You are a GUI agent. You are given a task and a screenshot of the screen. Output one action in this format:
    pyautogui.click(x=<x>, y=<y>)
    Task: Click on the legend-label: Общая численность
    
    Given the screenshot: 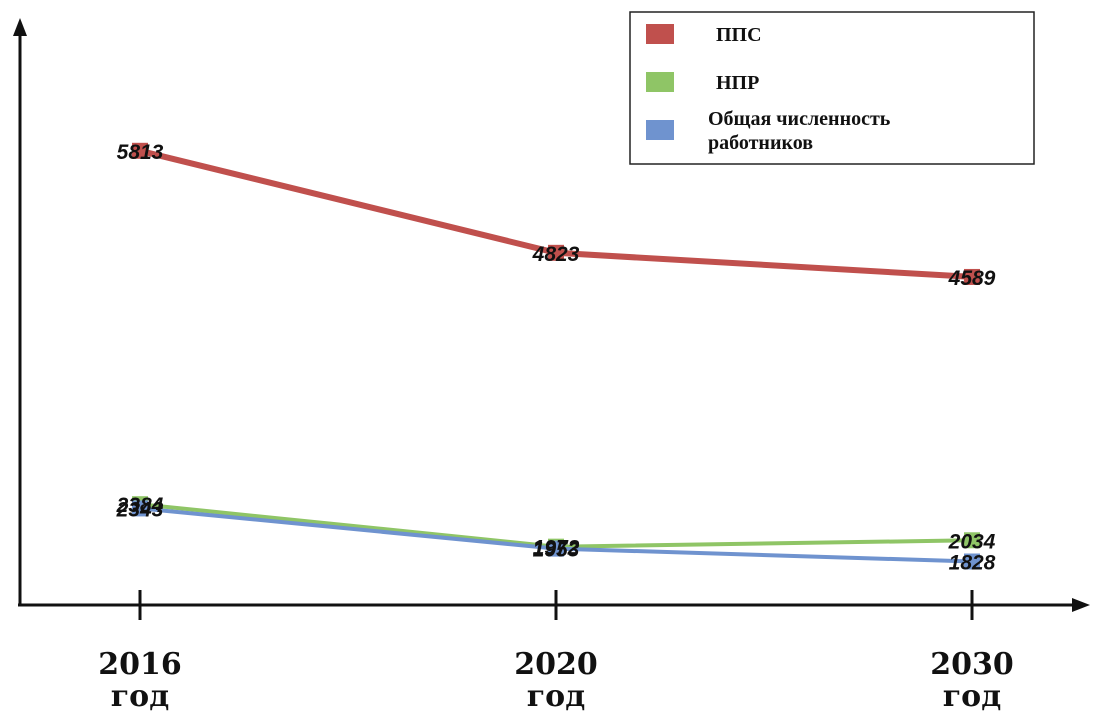 What is the action you would take?
    pyautogui.click(x=799, y=119)
    